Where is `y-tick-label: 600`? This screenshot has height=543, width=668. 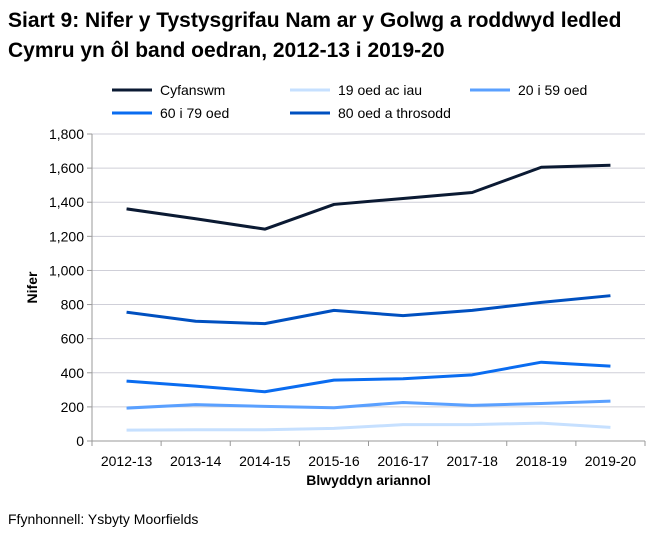 y-tick-label: 600 is located at coordinates (73, 339).